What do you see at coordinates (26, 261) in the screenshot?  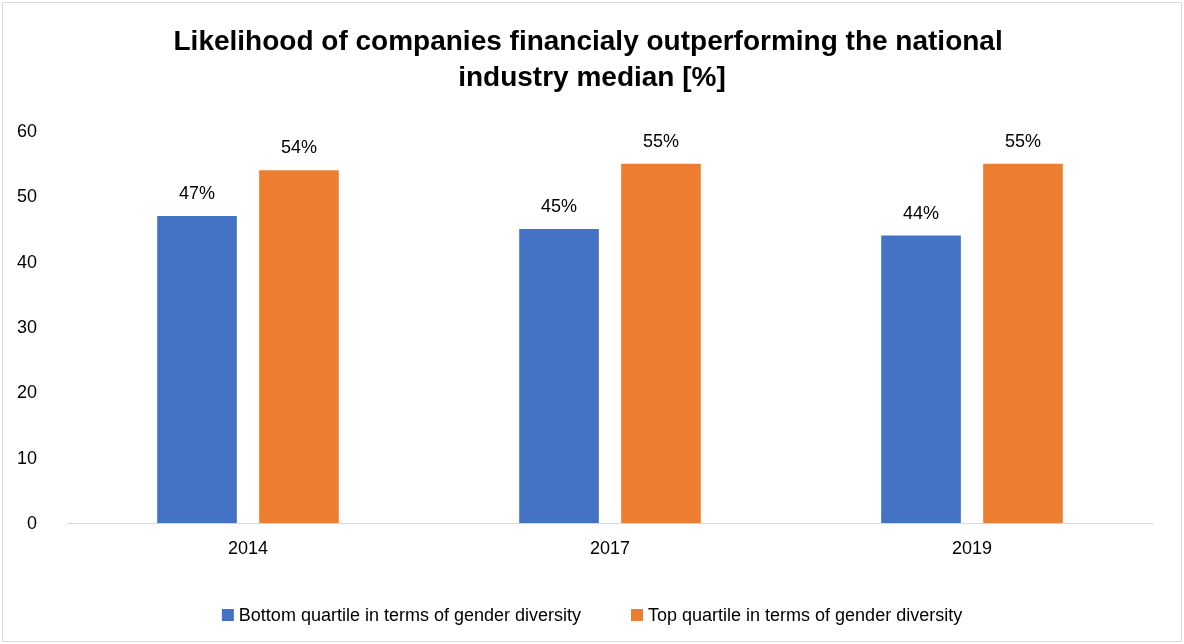 I see `y-tick-label: 40` at bounding box center [26, 261].